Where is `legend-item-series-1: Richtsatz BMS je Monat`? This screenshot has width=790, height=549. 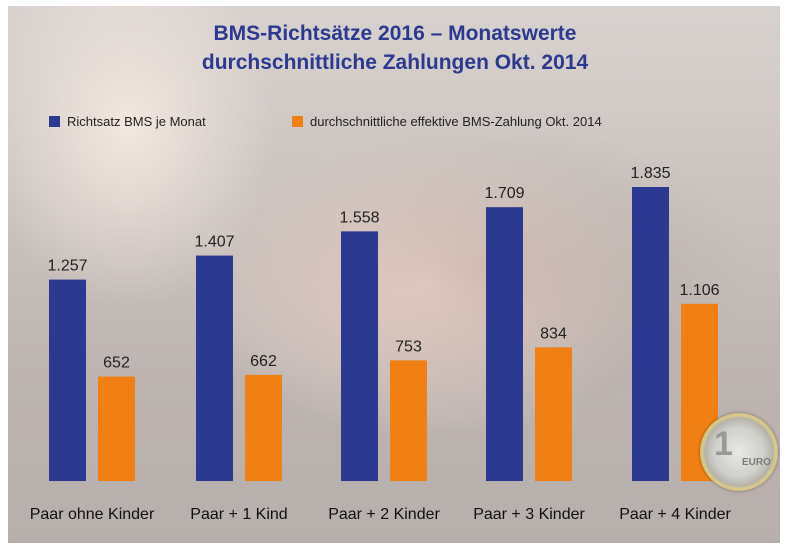
legend-item-series-1: Richtsatz BMS je Monat is located at coordinates (127, 121).